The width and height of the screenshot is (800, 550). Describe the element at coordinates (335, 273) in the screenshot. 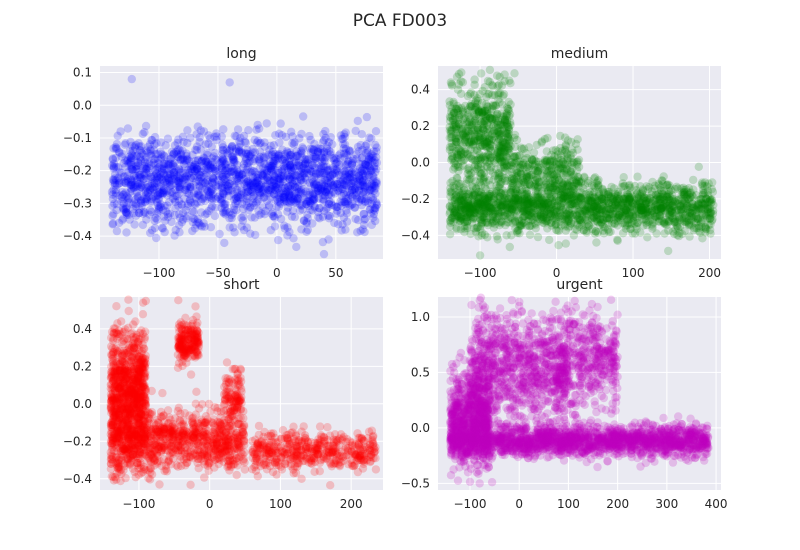

I see `x-tick-label: 50` at that location.